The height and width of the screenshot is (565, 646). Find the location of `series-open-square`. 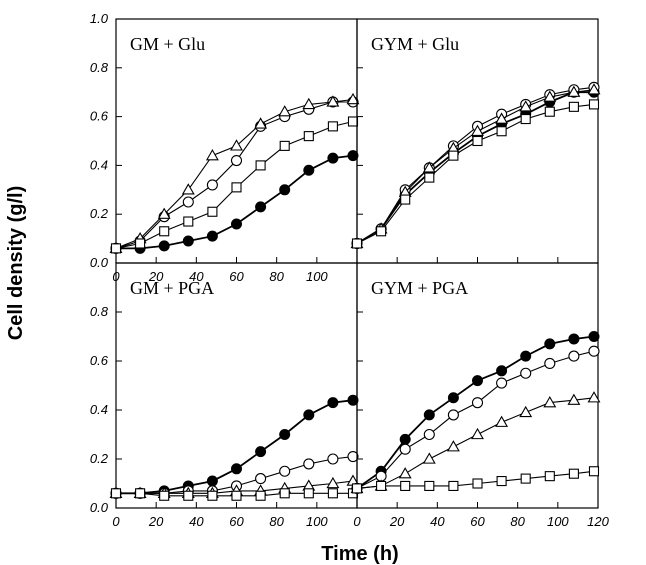

series-open-square is located at coordinates (475, 480).